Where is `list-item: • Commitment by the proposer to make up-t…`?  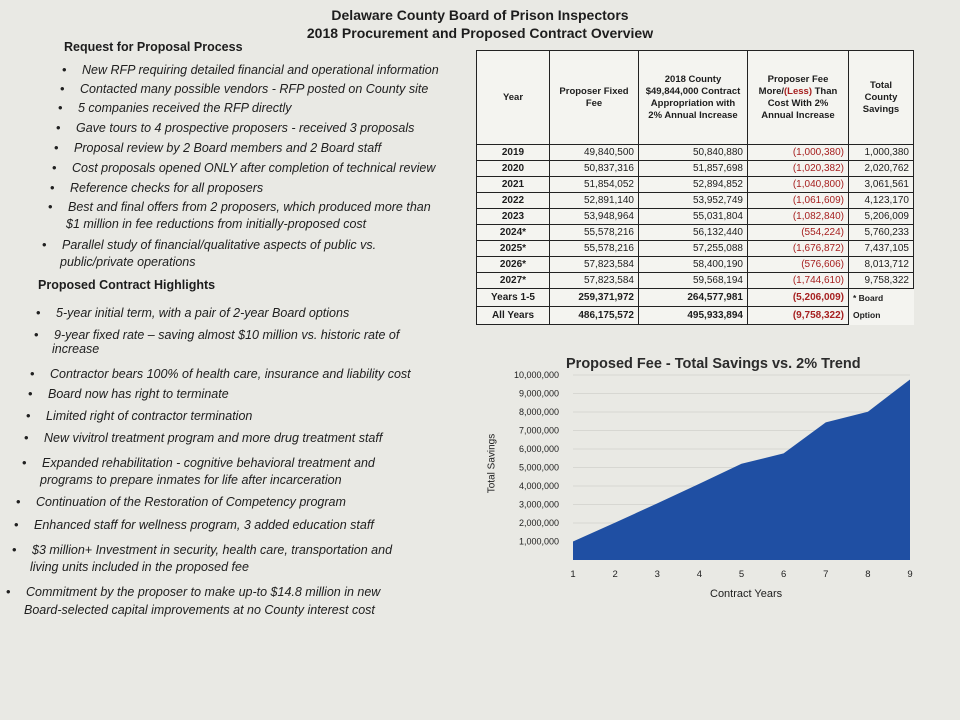 list-item: • Commitment by the proposer to make up-t… is located at coordinates (193, 591).